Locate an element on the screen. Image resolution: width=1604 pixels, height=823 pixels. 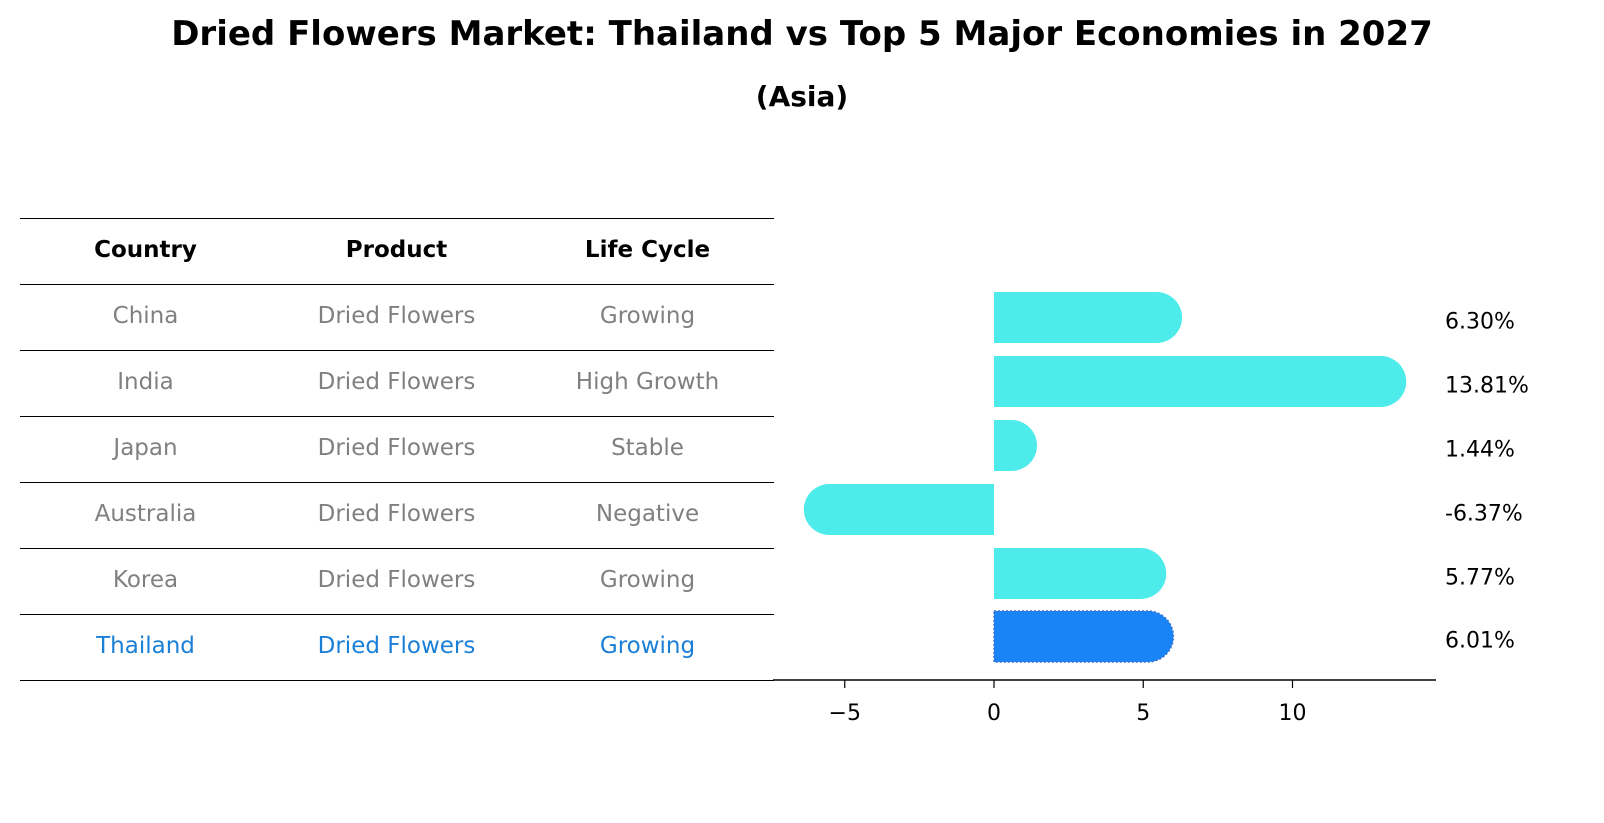
x-tick-label: −5 is located at coordinates (845, 713).